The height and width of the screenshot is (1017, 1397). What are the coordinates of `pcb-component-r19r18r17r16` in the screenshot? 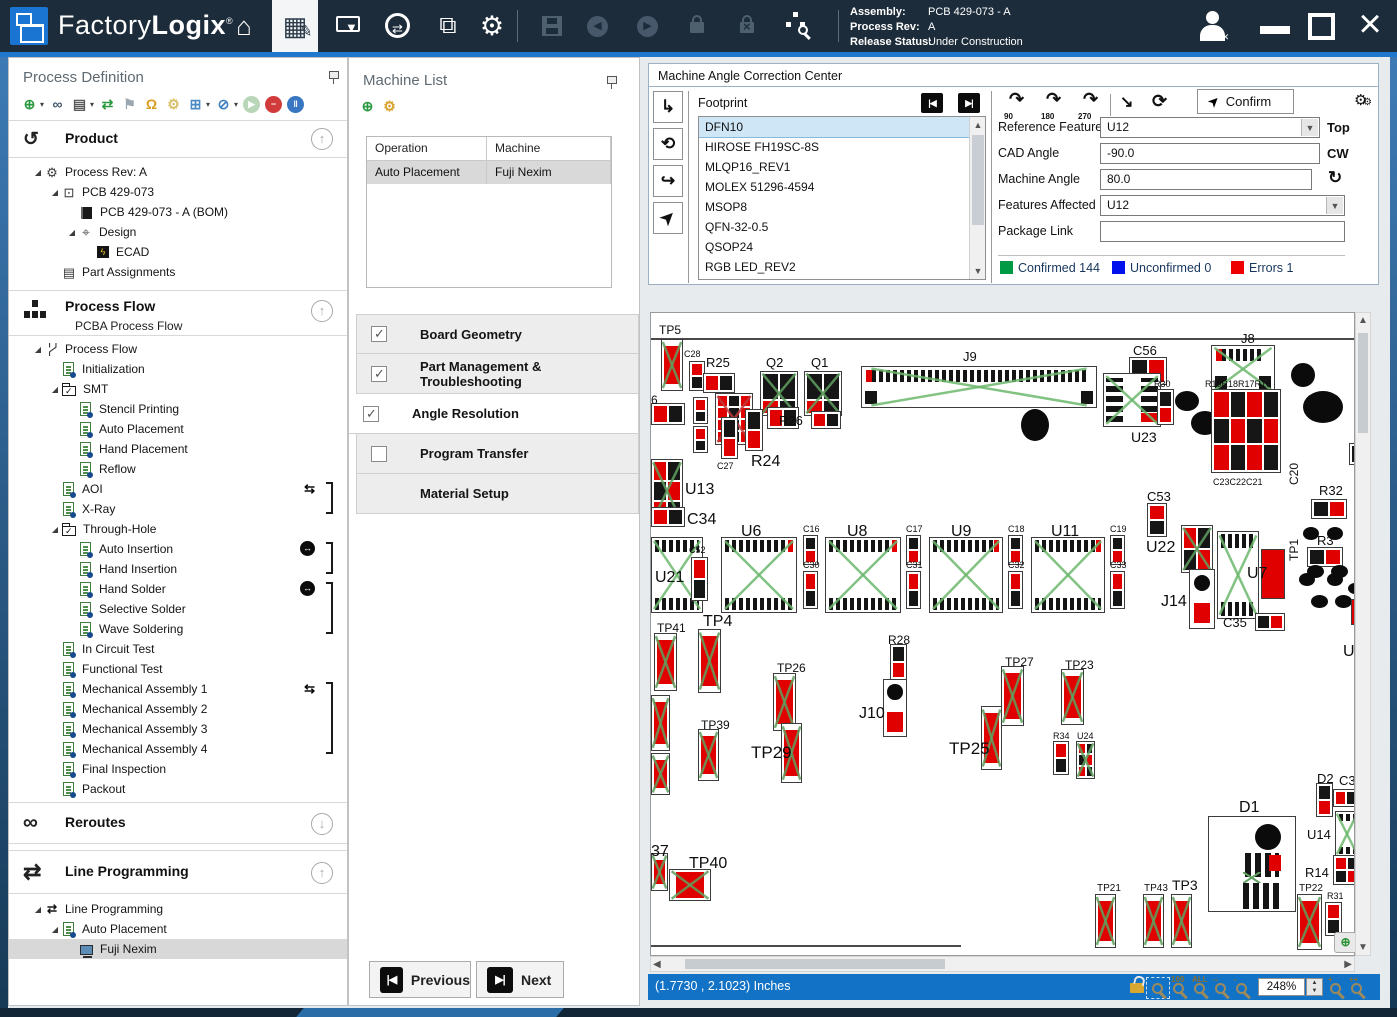 It's located at (1246, 431).